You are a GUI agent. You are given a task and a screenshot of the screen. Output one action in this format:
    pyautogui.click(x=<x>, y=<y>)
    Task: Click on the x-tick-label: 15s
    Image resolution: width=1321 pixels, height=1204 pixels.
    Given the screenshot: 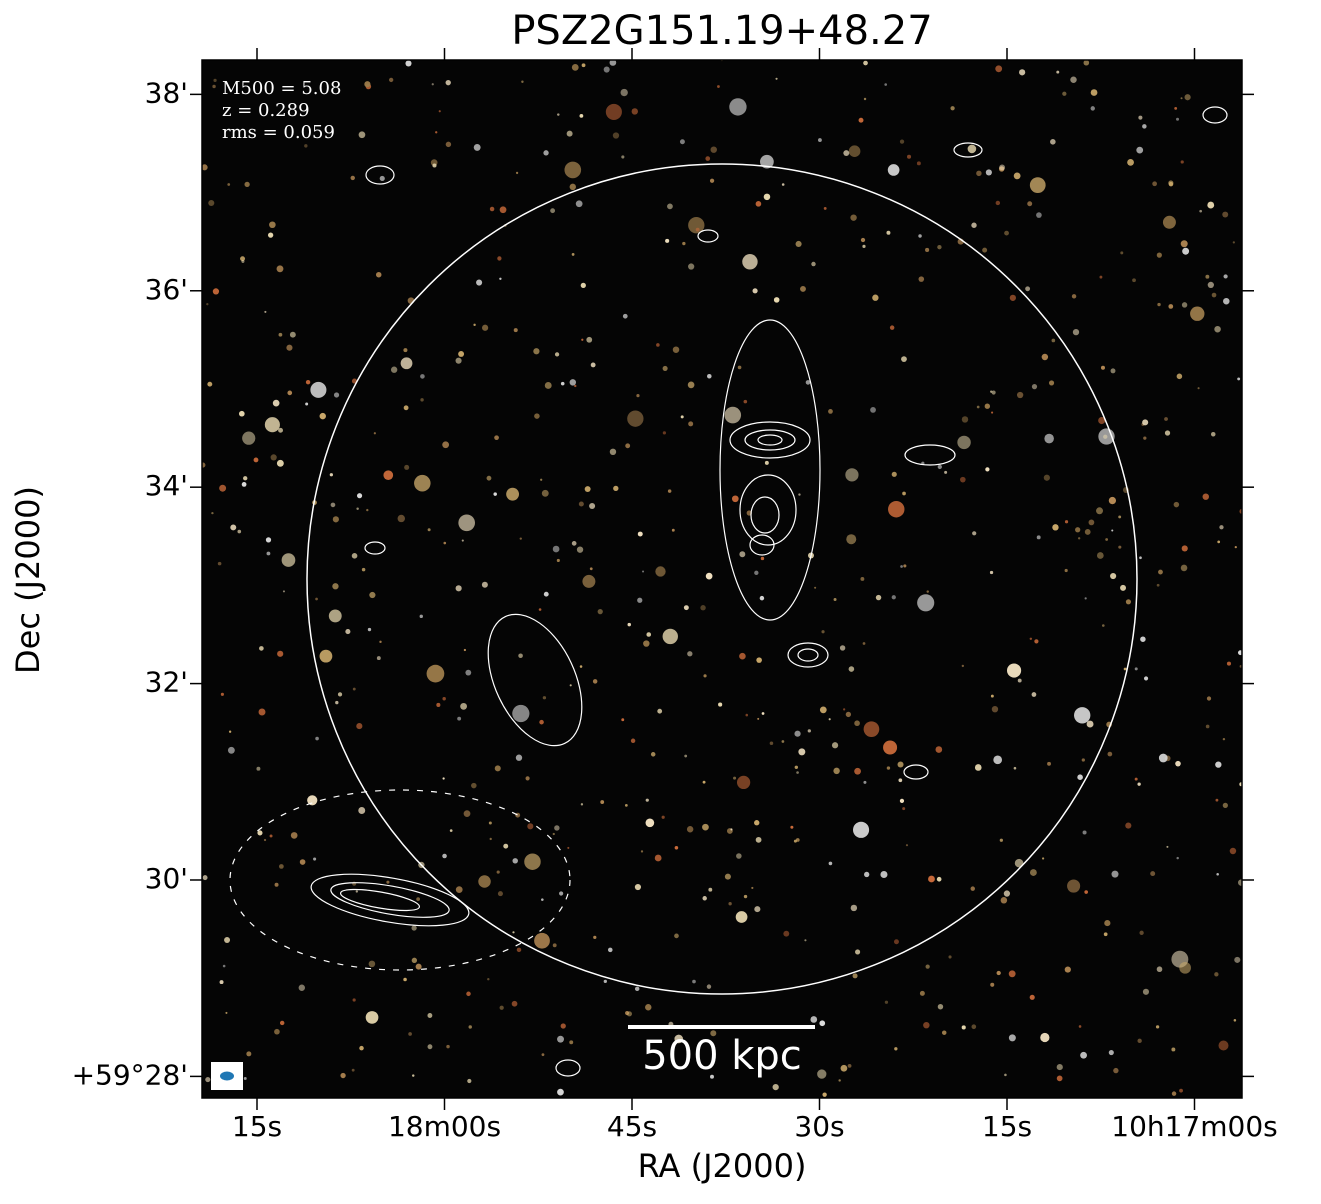 What is the action you would take?
    pyautogui.click(x=1007, y=1126)
    